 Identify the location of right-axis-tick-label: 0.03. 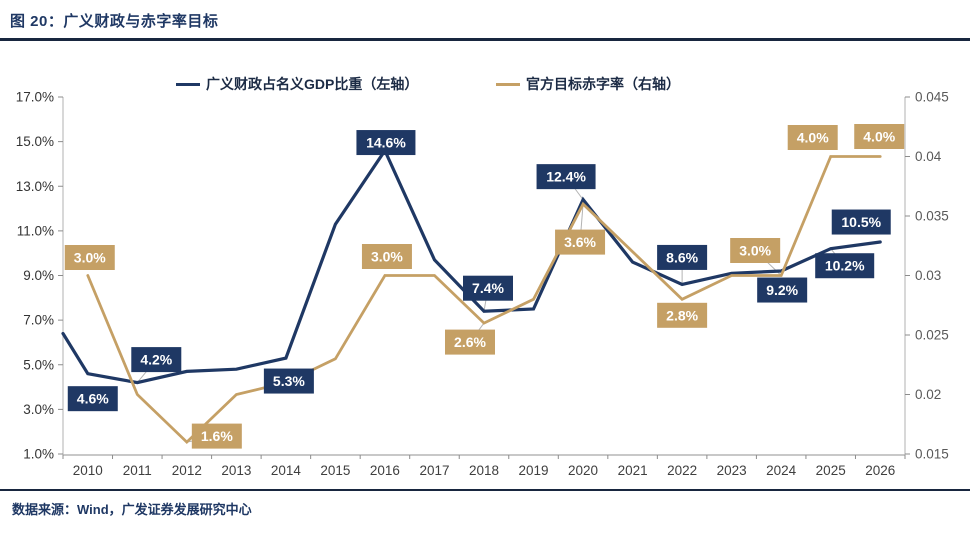
(928, 275).